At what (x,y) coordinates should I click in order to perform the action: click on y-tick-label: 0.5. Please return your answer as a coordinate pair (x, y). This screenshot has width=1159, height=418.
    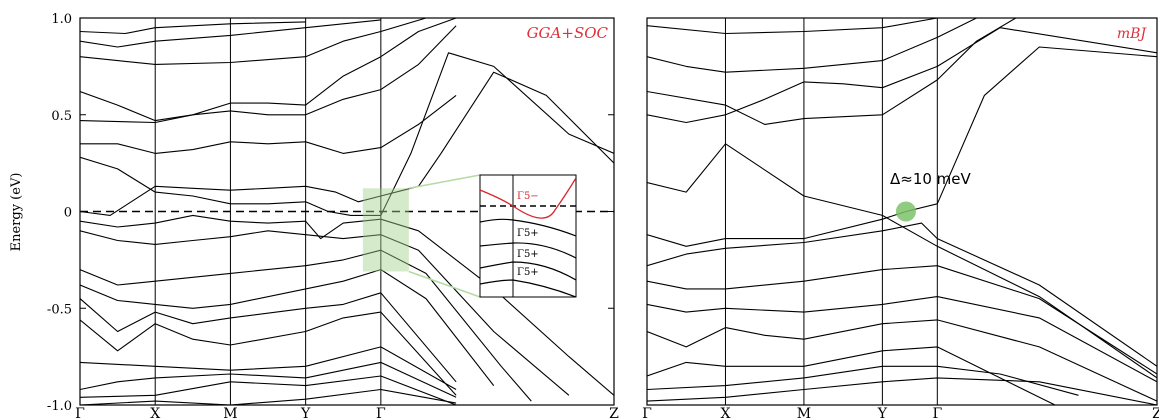
    Looking at the image, I should click on (61, 116).